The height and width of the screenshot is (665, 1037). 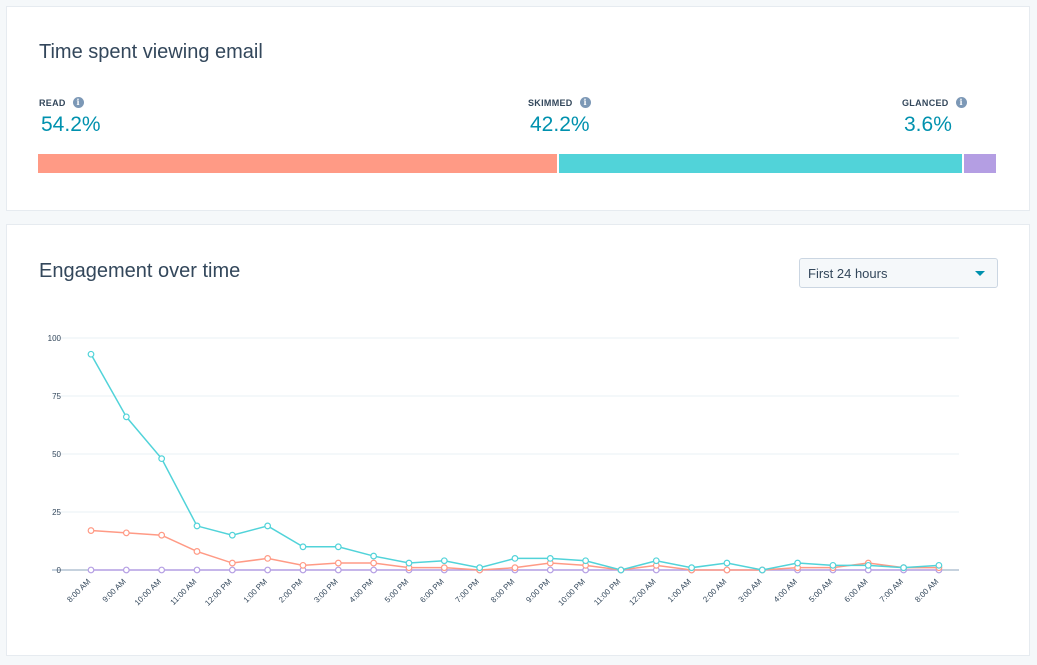 What do you see at coordinates (503, 591) in the screenshot?
I see `x-tick-label: 8:00 PM` at bounding box center [503, 591].